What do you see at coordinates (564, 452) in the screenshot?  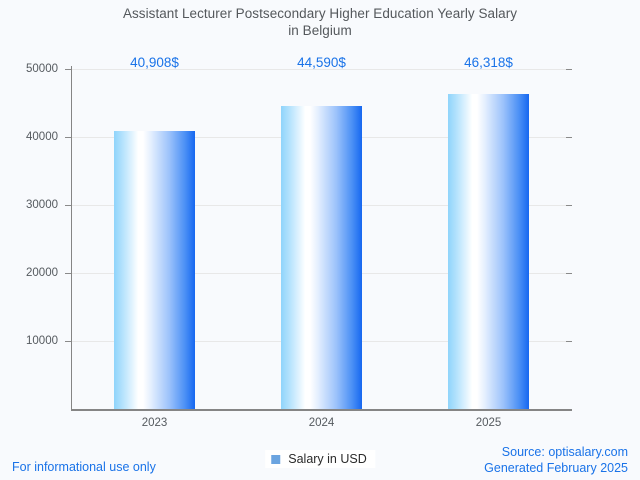 I see `source-text: Source: optisalary.com` at bounding box center [564, 452].